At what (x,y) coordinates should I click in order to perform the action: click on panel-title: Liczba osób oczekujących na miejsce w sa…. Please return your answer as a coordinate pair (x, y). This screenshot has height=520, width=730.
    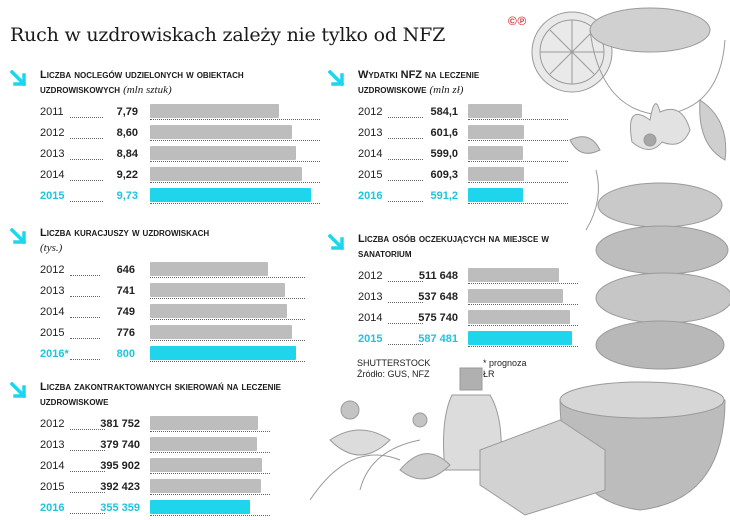
    Looking at the image, I should click on (478, 247).